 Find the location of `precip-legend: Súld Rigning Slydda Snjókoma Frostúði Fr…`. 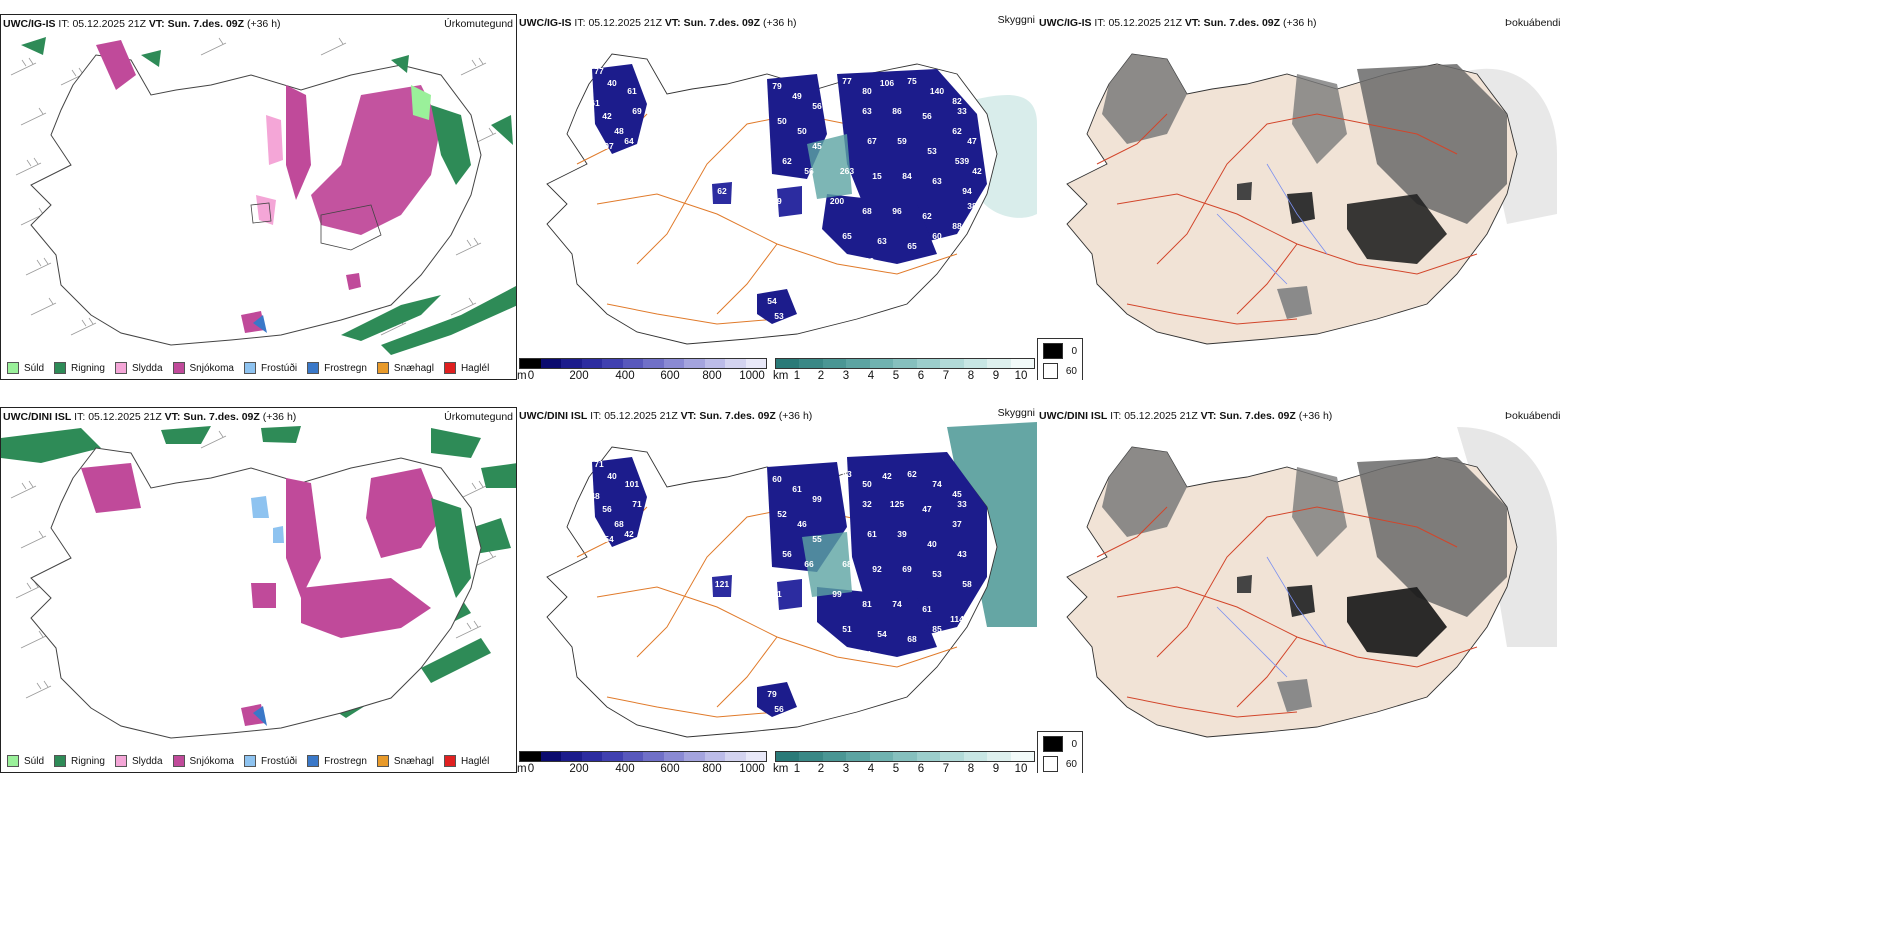

precip-legend: Súld Rigning Slydda Snjókoma Frostúði Fr… is located at coordinates (253, 761).